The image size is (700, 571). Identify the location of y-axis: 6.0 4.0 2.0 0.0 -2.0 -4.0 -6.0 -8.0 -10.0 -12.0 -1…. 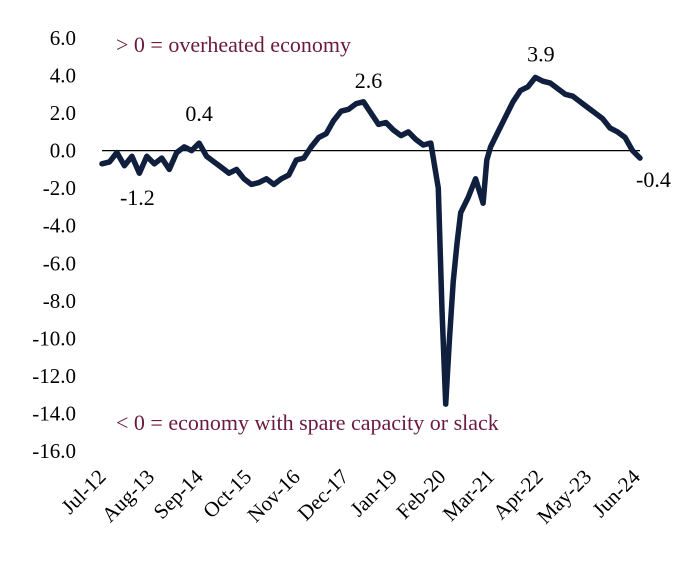
(54, 244).